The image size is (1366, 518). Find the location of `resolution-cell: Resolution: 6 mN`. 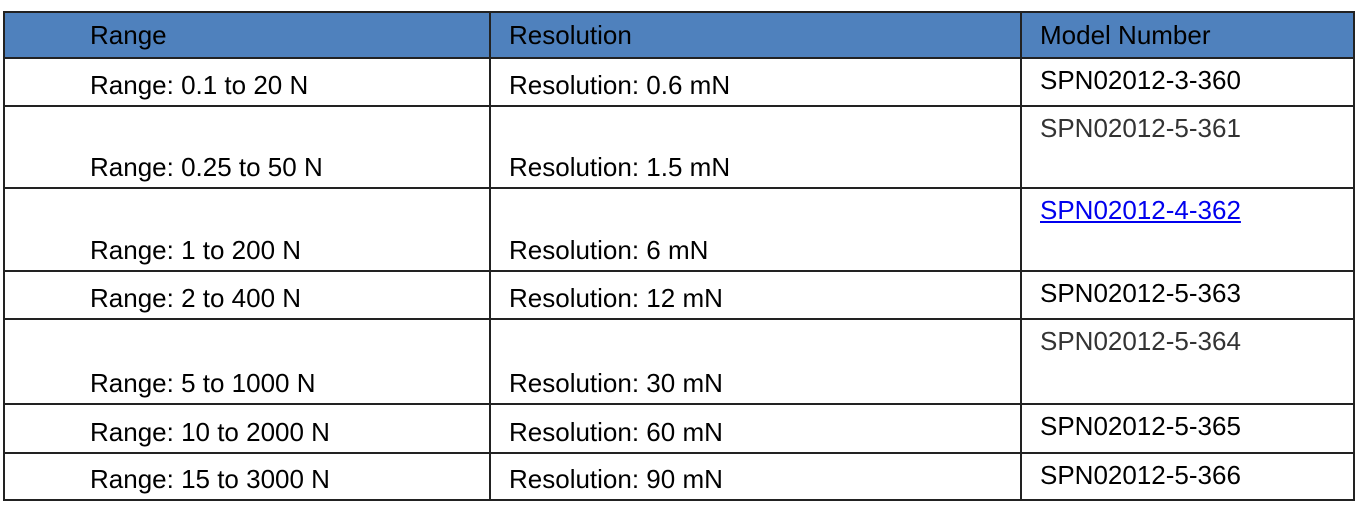

resolution-cell: Resolution: 6 mN is located at coordinates (755, 229).